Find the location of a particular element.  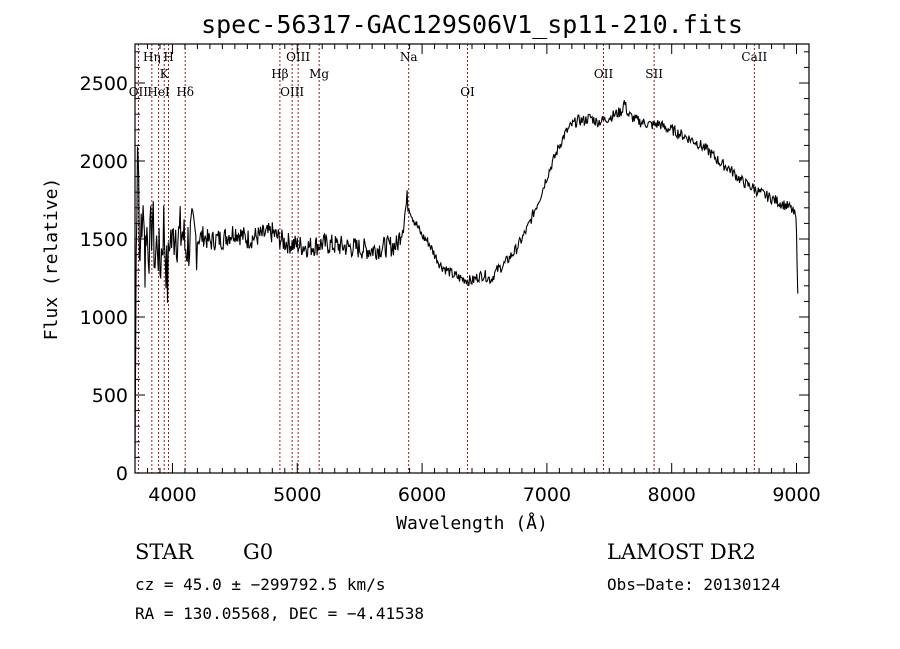

survey-release: LAMOST DR2 is located at coordinates (681, 552).